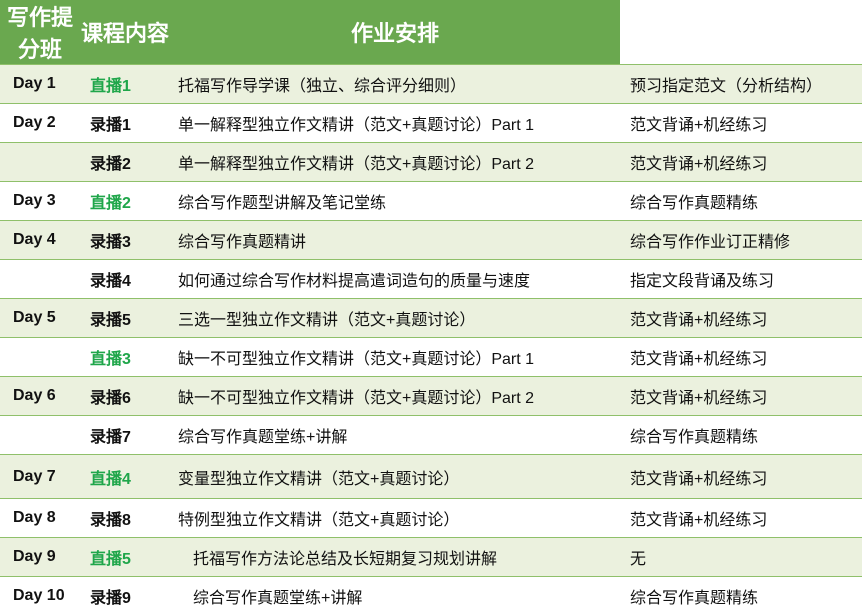 Image resolution: width=862 pixels, height=615 pixels. Describe the element at coordinates (40, 240) in the screenshot. I see `day-cell: Day 4` at that location.